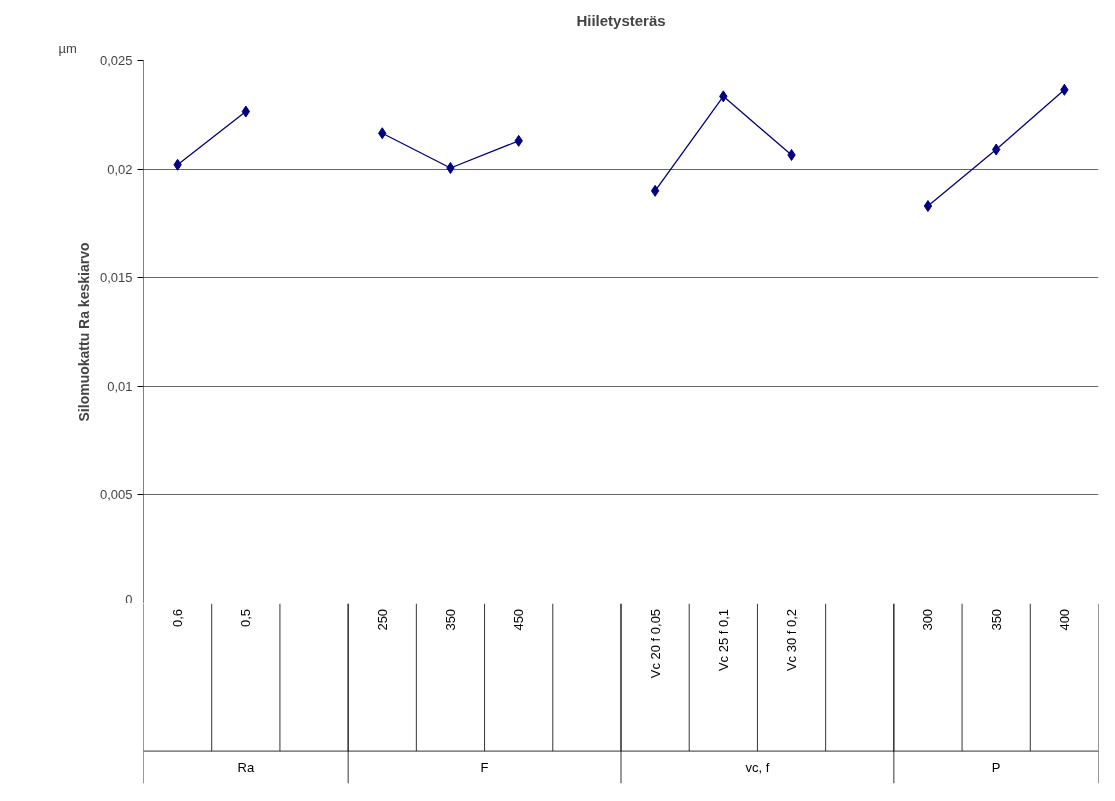 The height and width of the screenshot is (801, 1115). What do you see at coordinates (178, 617) in the screenshot?
I see `x-tick-label: 0,6` at bounding box center [178, 617].